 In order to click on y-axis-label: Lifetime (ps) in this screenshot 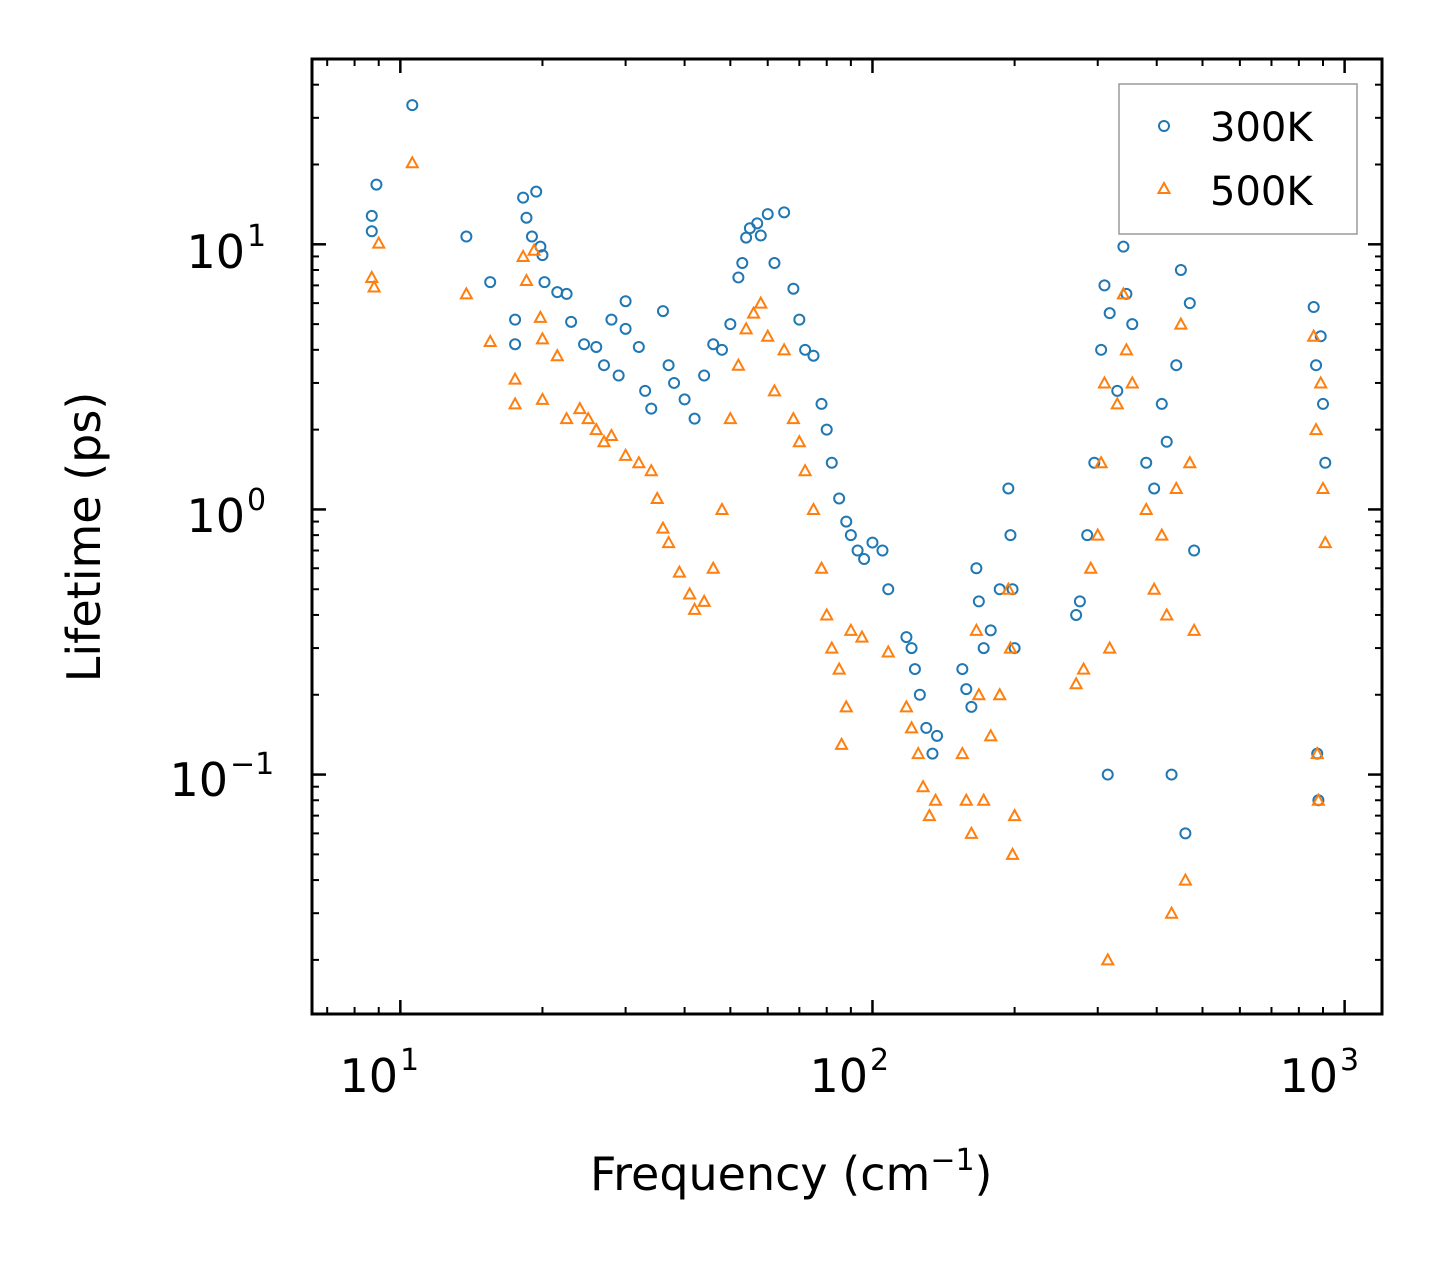, I will do `click(84, 537)`.